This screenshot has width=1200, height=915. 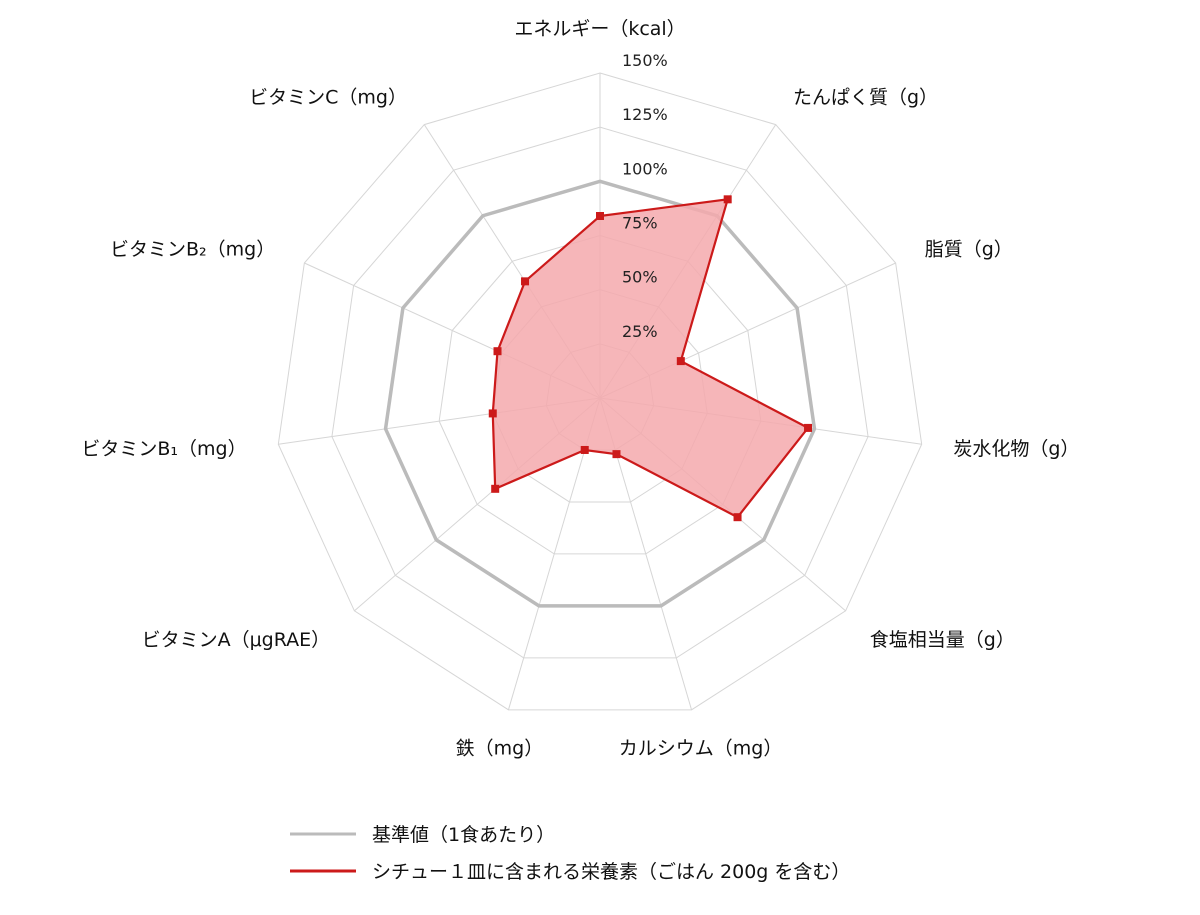 I want to click on tick-label-75: 75%, so click(x=640, y=223).